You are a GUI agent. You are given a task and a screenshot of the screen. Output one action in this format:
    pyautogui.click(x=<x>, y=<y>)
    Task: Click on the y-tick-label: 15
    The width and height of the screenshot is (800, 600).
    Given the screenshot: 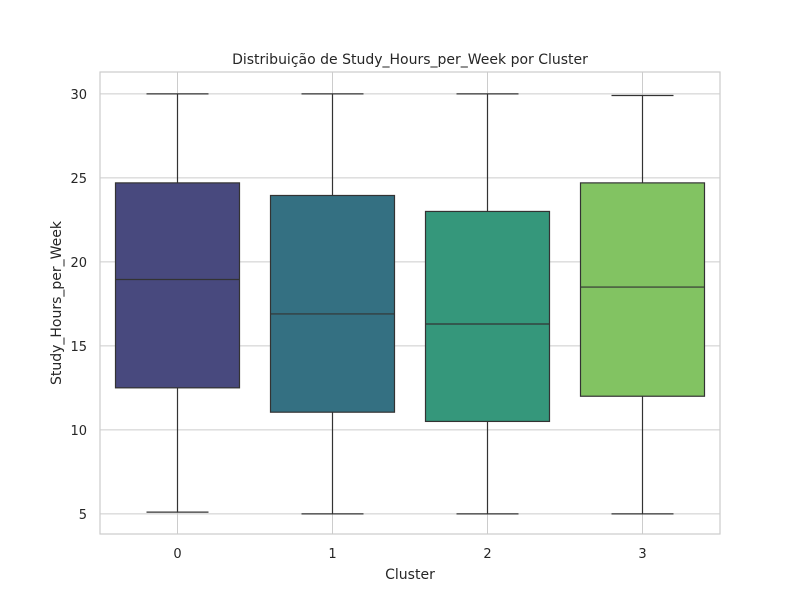 What is the action you would take?
    pyautogui.click(x=78, y=347)
    